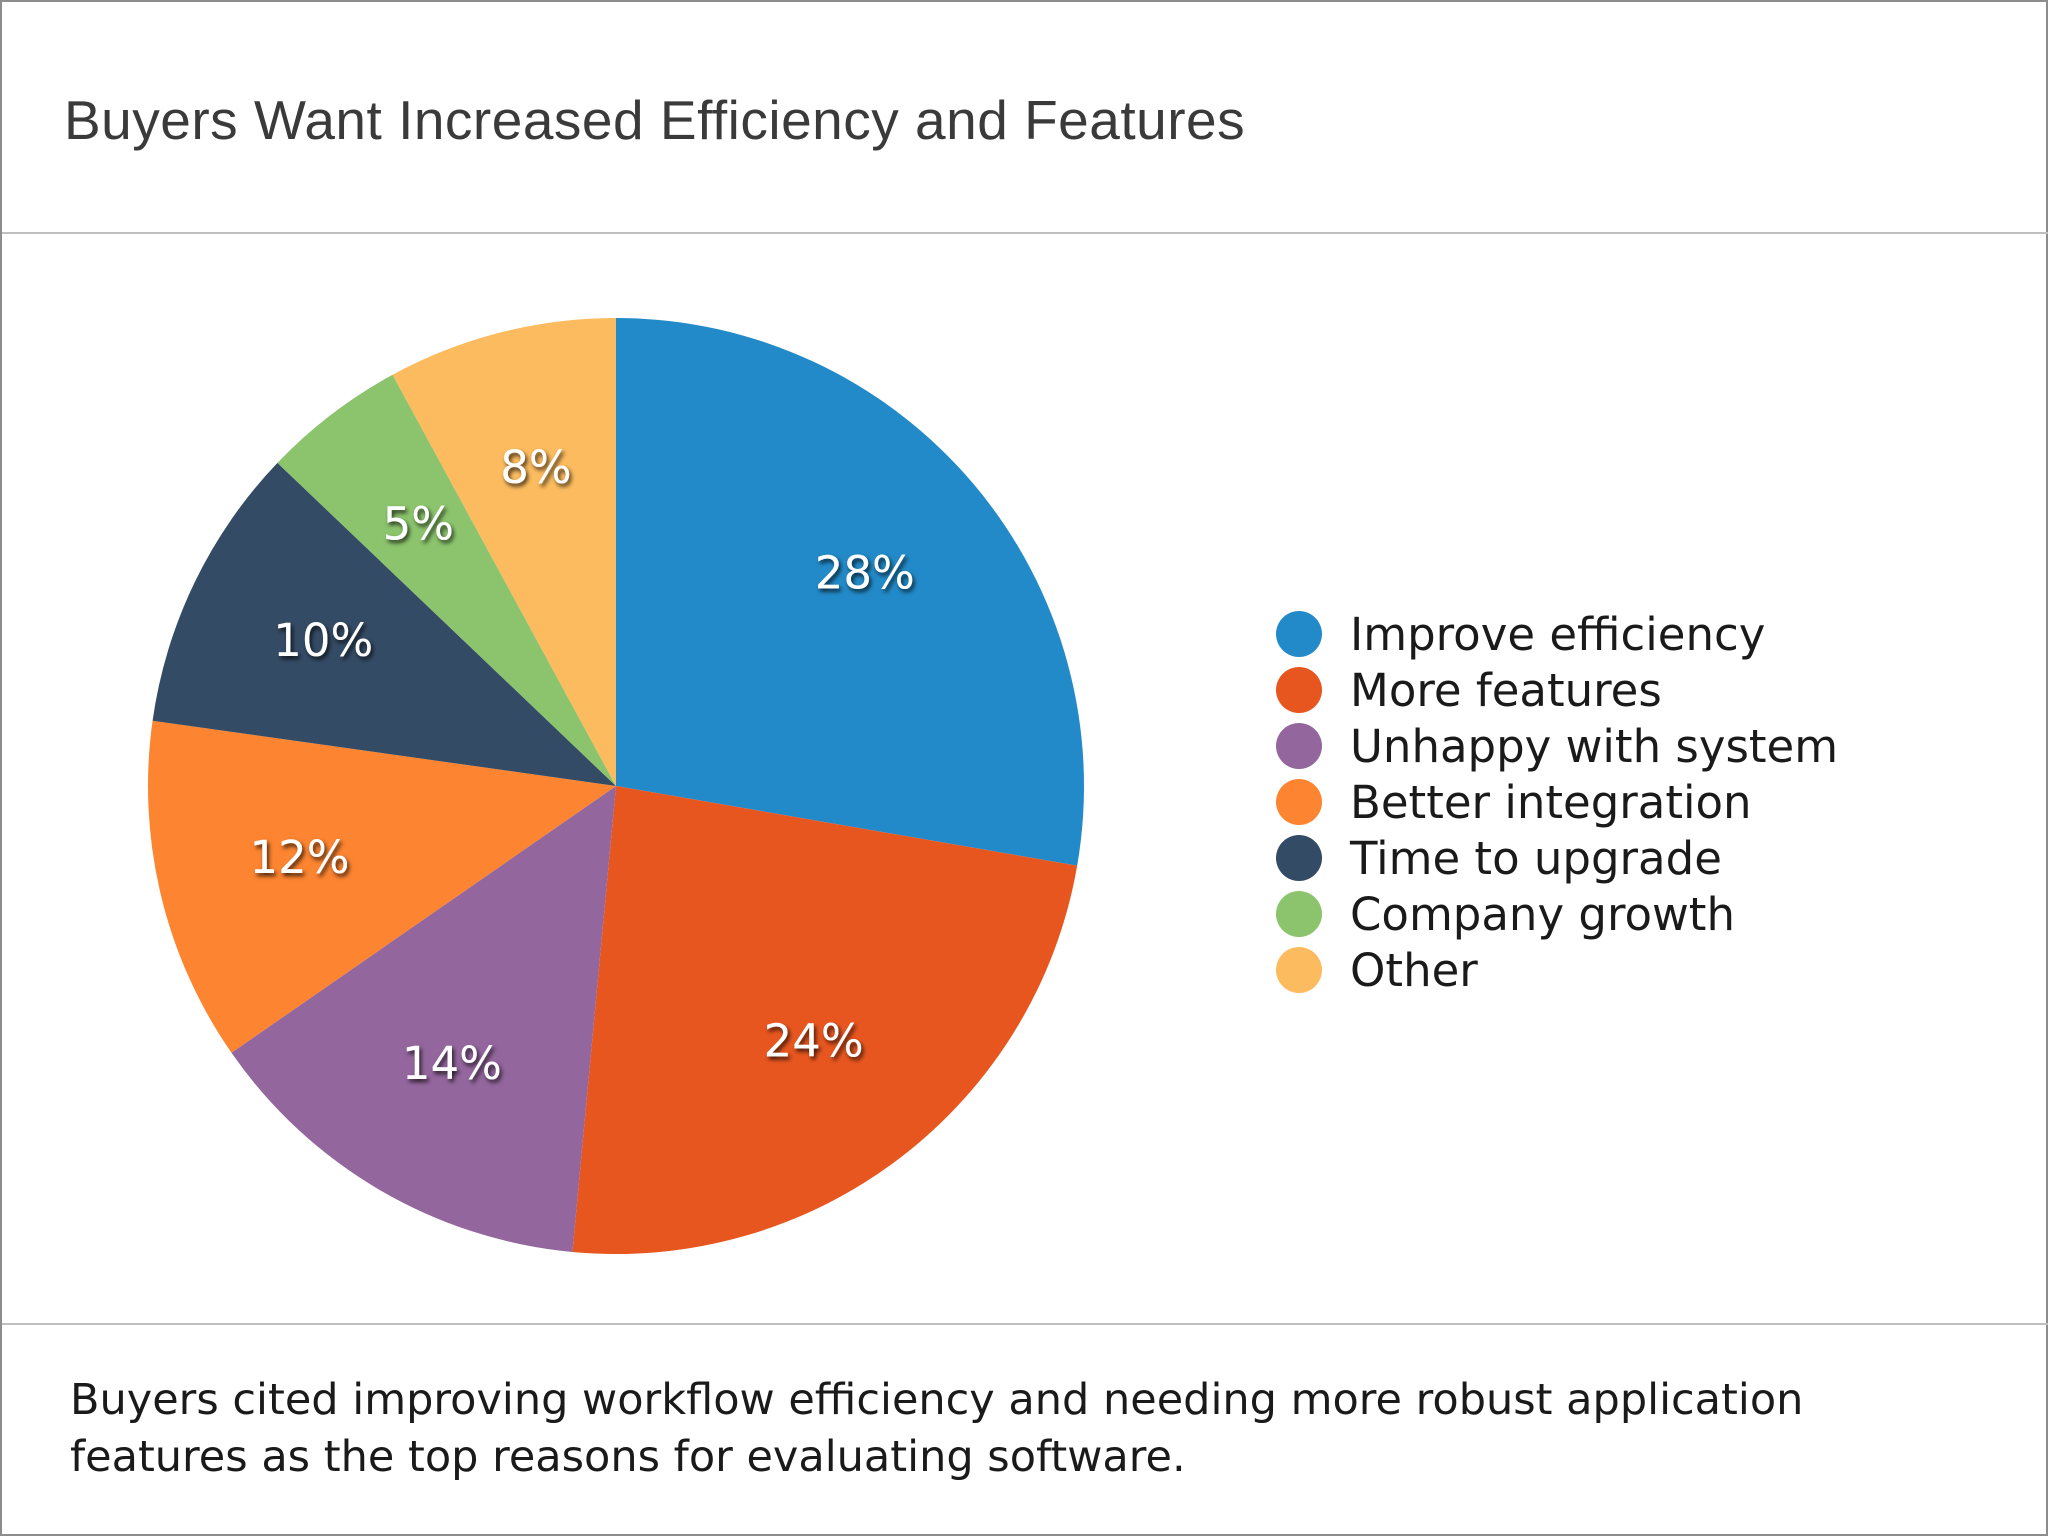 The width and height of the screenshot is (2048, 1538). I want to click on legend-item-better-integration: Better integration, so click(1557, 802).